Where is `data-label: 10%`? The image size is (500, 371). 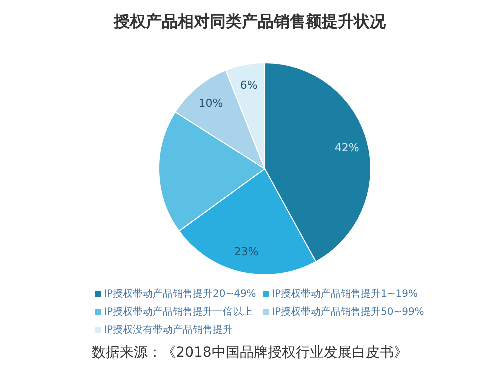 data-label: 10% is located at coordinates (211, 103).